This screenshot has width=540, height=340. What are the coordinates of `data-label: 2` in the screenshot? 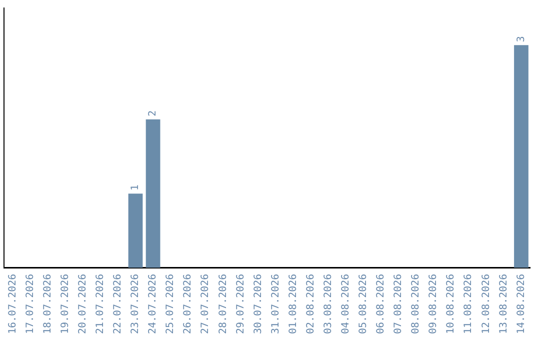 It's located at (153, 113).